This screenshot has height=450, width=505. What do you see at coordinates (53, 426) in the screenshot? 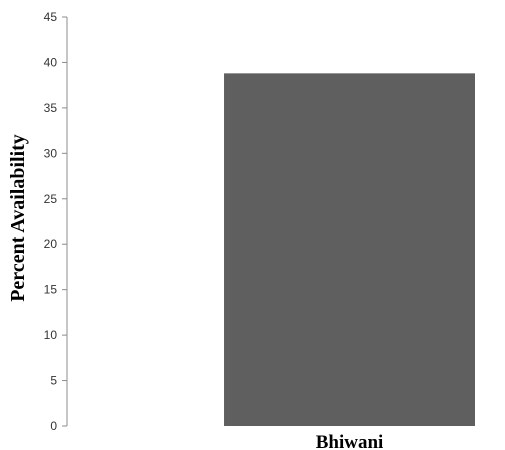
I see `y-tick-label: 0` at bounding box center [53, 426].